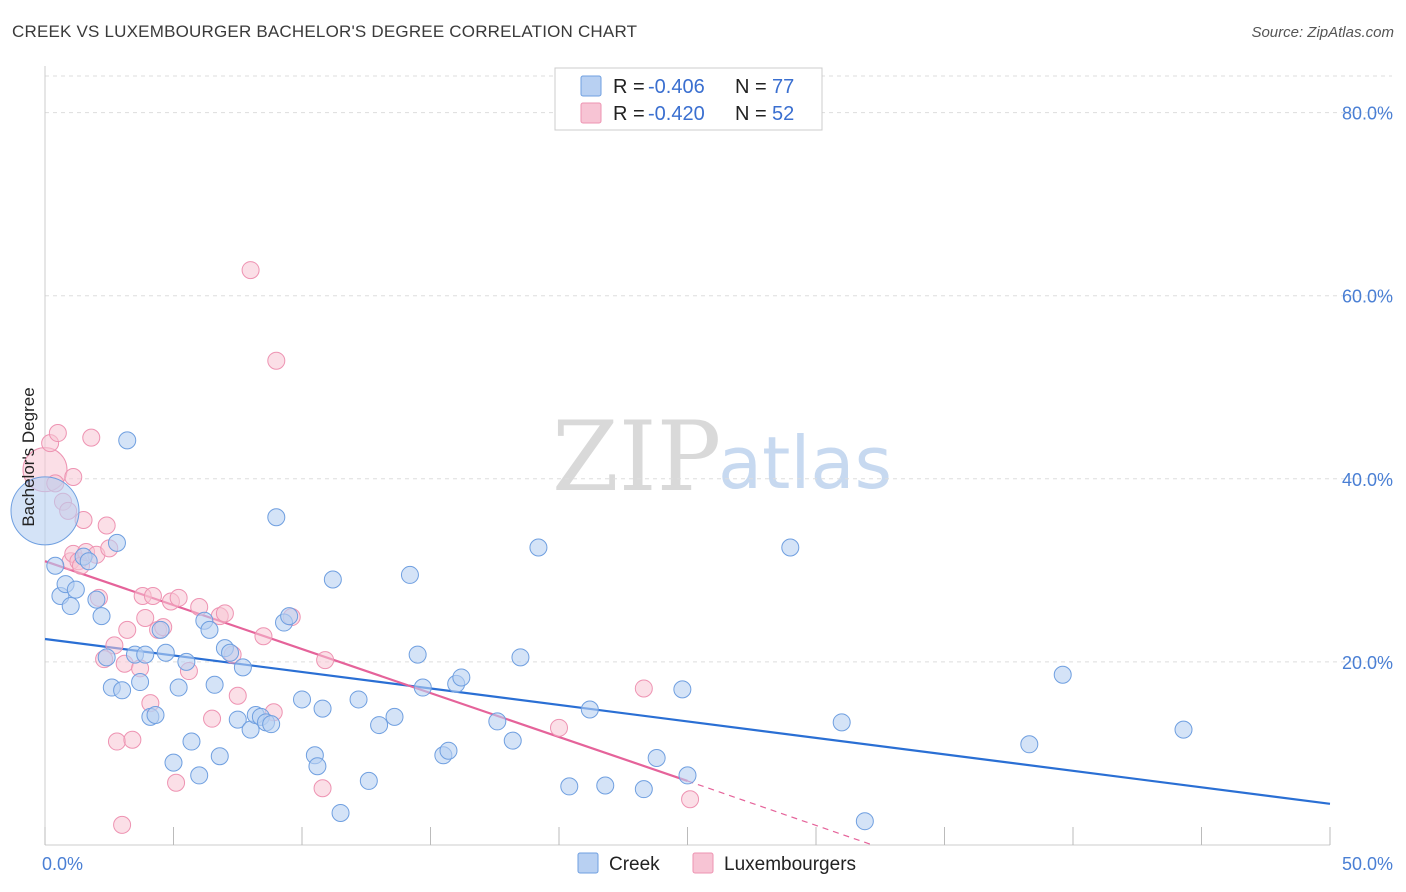 Image resolution: width=1406 pixels, height=892 pixels. What do you see at coordinates (634, 864) in the screenshot?
I see `bottom-legend-label-creek: Creek` at bounding box center [634, 864].